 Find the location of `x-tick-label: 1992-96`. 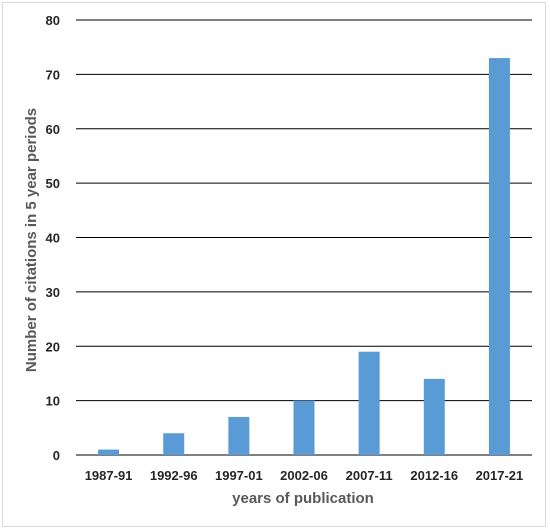

x-tick-label: 1992-96 is located at coordinates (174, 475).